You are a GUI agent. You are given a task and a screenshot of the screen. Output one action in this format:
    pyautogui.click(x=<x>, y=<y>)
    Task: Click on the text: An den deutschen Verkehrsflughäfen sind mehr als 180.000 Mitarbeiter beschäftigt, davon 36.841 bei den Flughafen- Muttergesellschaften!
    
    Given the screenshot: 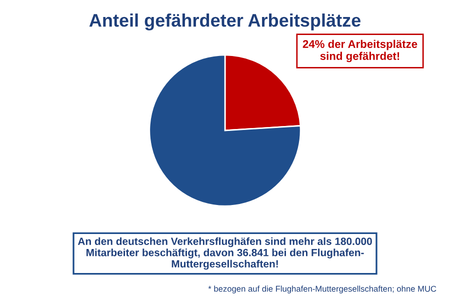 What is the action you would take?
    pyautogui.click(x=225, y=253)
    